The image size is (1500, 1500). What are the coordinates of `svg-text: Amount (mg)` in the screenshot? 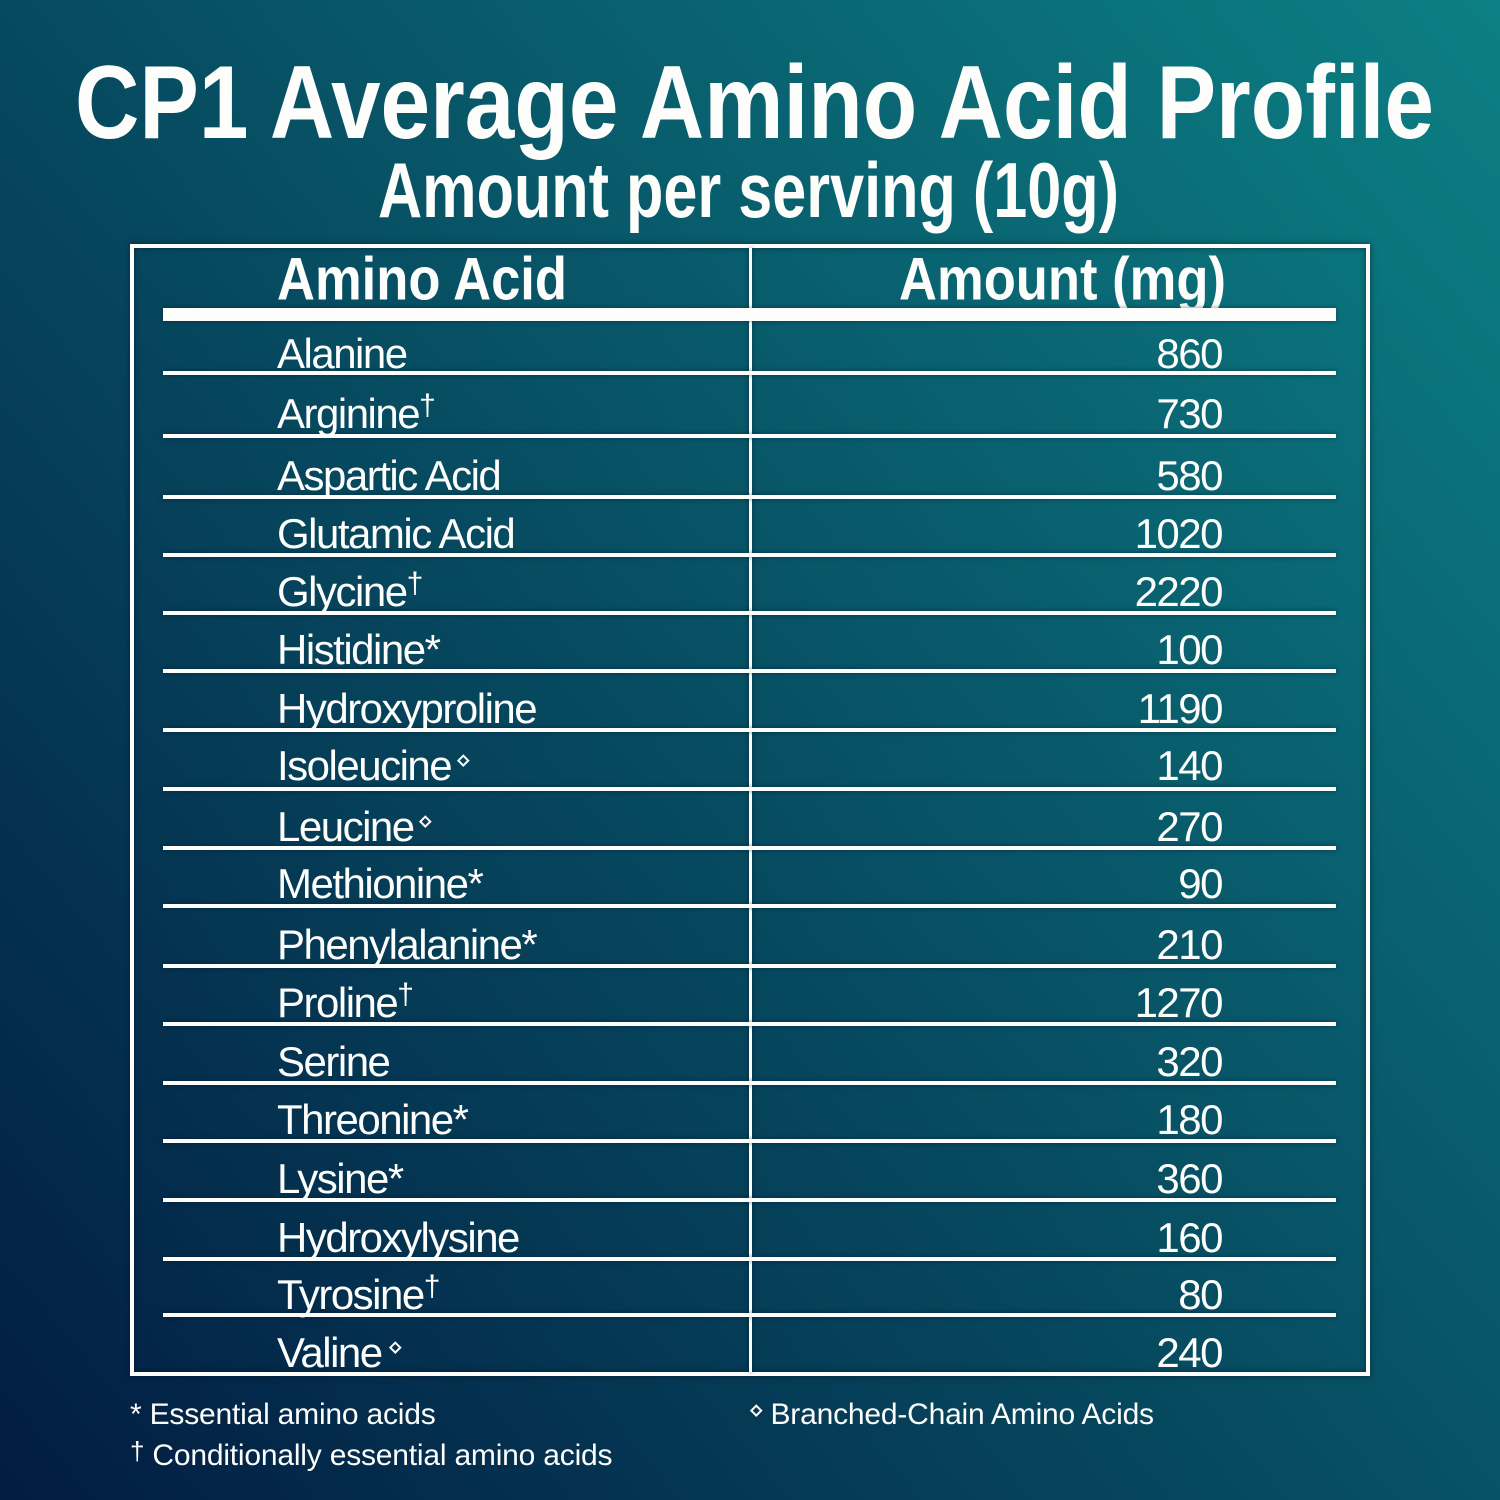 It's located at (1062, 279).